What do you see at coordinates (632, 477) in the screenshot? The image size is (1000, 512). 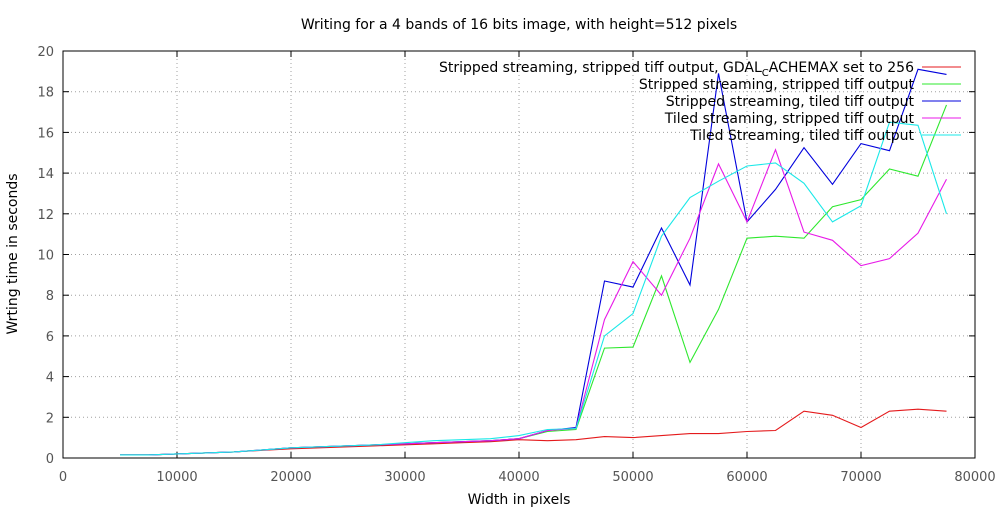 I see `x-tick-label: 50000` at bounding box center [632, 477].